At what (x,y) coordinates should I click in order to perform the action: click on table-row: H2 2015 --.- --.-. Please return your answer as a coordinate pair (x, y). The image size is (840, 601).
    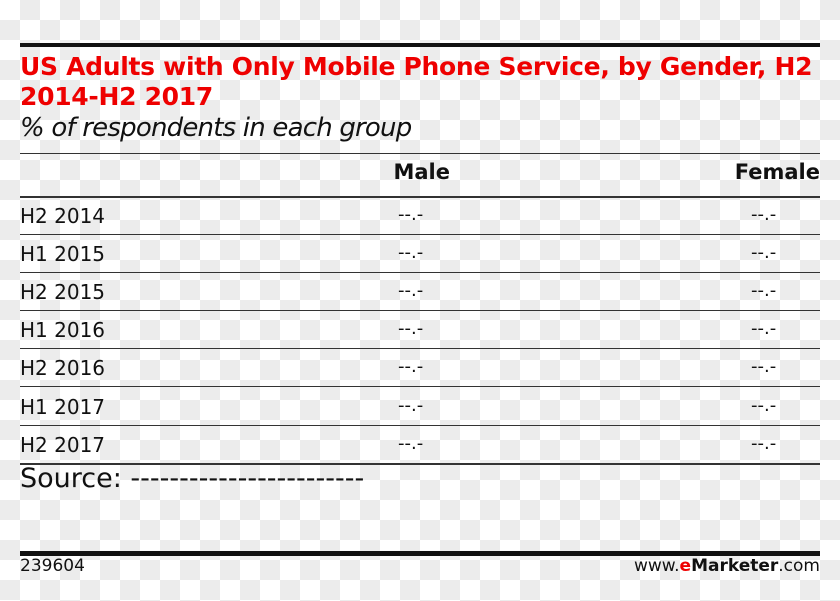
    Looking at the image, I should click on (420, 293).